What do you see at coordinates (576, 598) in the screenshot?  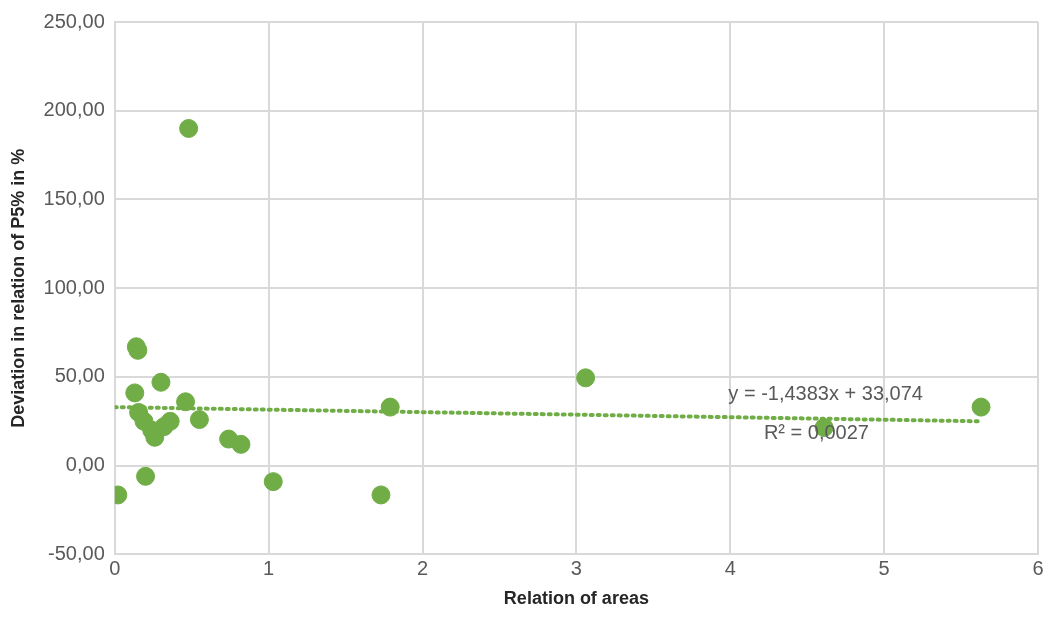 I see `x-axis-title: Relation of areas` at bounding box center [576, 598].